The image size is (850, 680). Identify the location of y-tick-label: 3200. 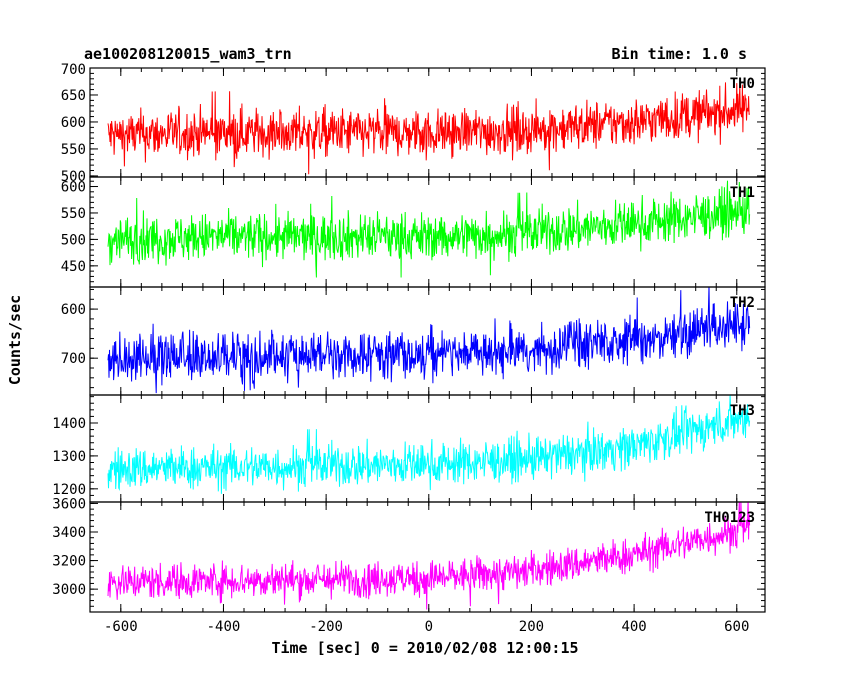
(69, 562).